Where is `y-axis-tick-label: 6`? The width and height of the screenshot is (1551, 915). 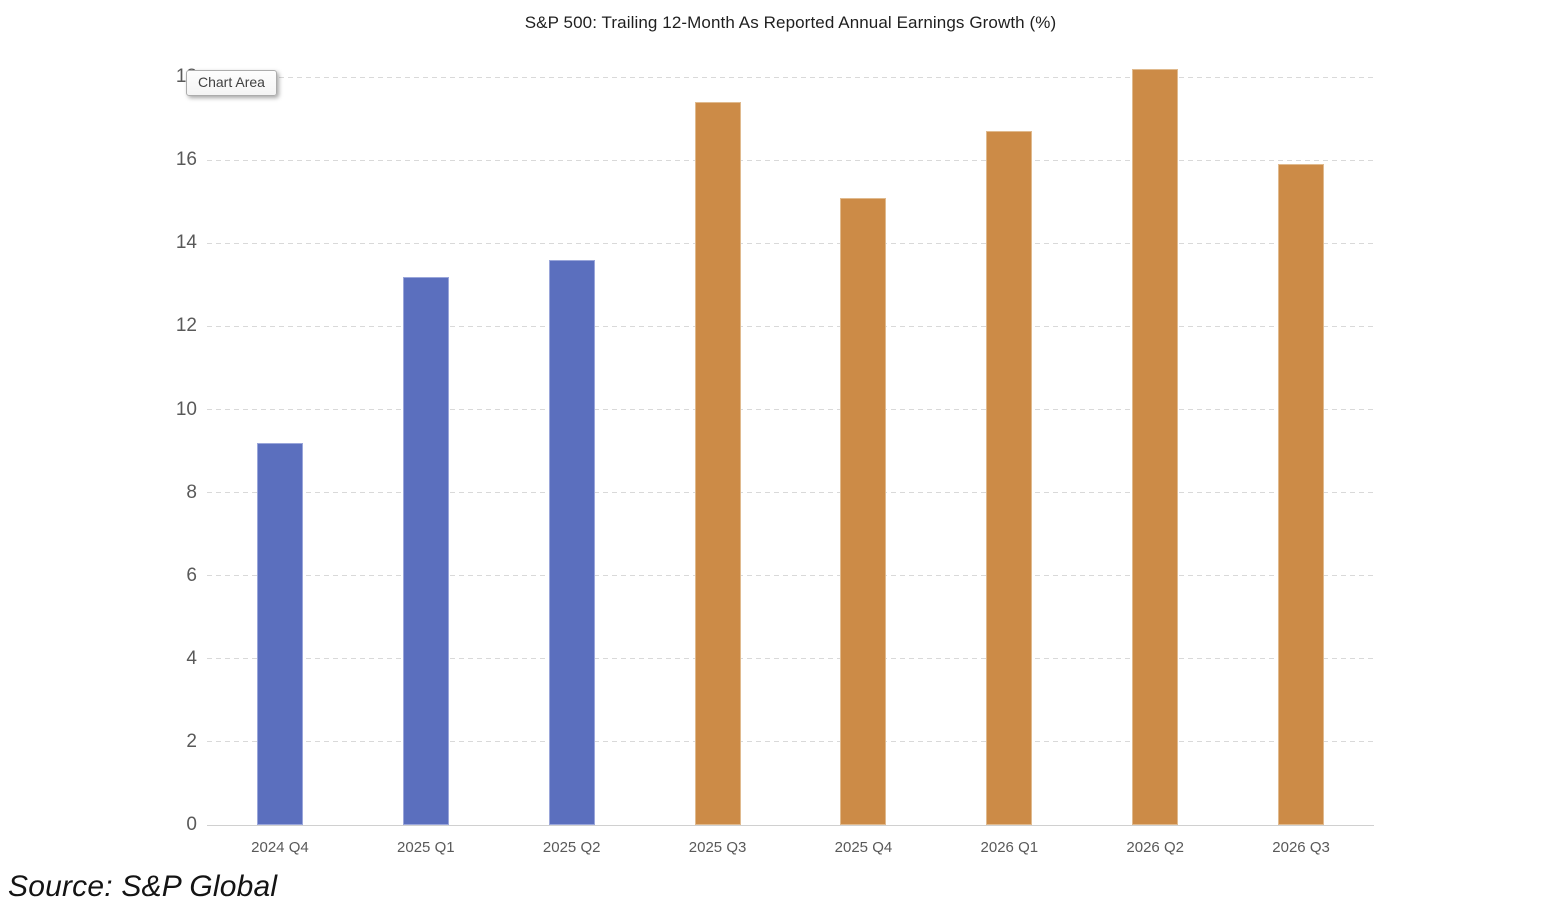 y-axis-tick-label: 6 is located at coordinates (191, 575).